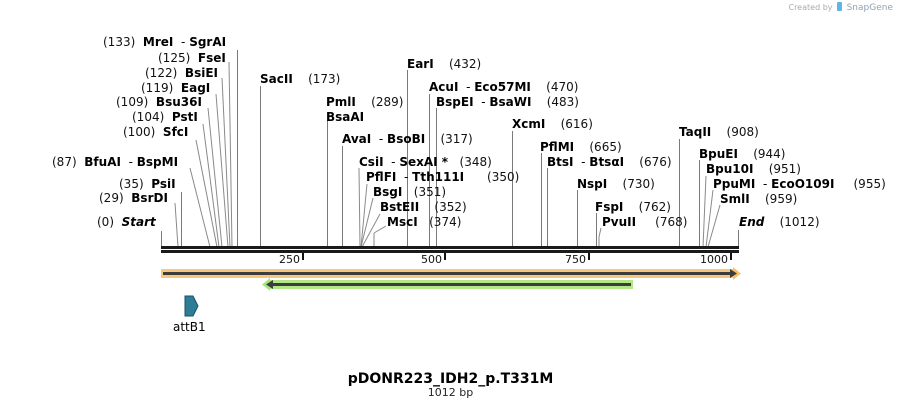 Image resolution: width=901 pixels, height=409 pixels. I want to click on site-label-sfci: (100) SfcI, so click(155, 132).